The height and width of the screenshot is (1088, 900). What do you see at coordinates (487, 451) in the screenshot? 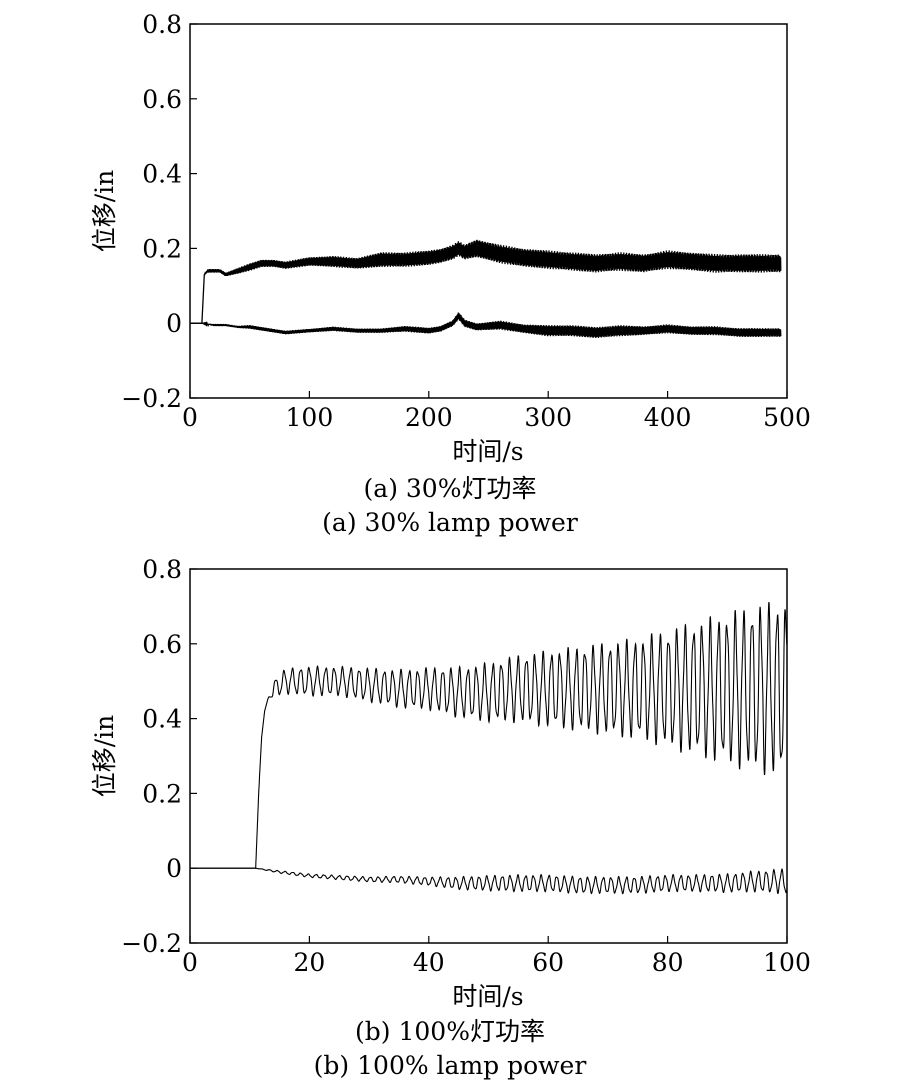
I see `chart-a-xlabel: 时间/s` at bounding box center [487, 451].